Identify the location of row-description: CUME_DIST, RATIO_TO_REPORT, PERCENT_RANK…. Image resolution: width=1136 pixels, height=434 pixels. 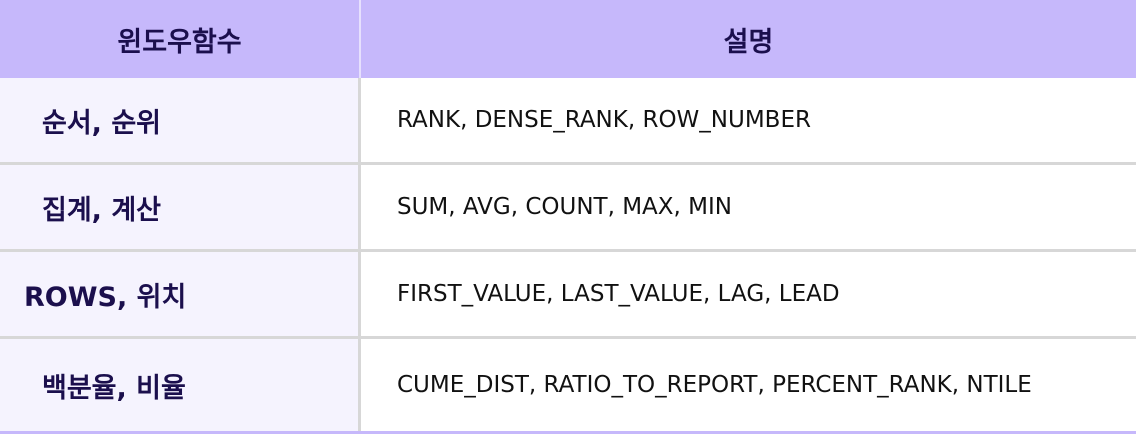
(748, 385).